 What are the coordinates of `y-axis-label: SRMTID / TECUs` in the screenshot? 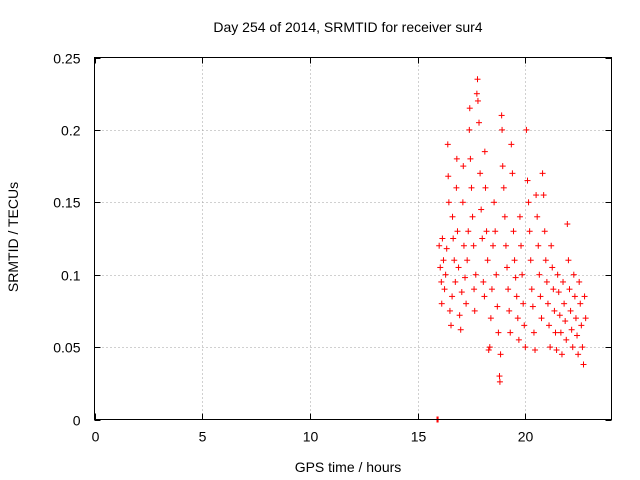 It's located at (13, 237).